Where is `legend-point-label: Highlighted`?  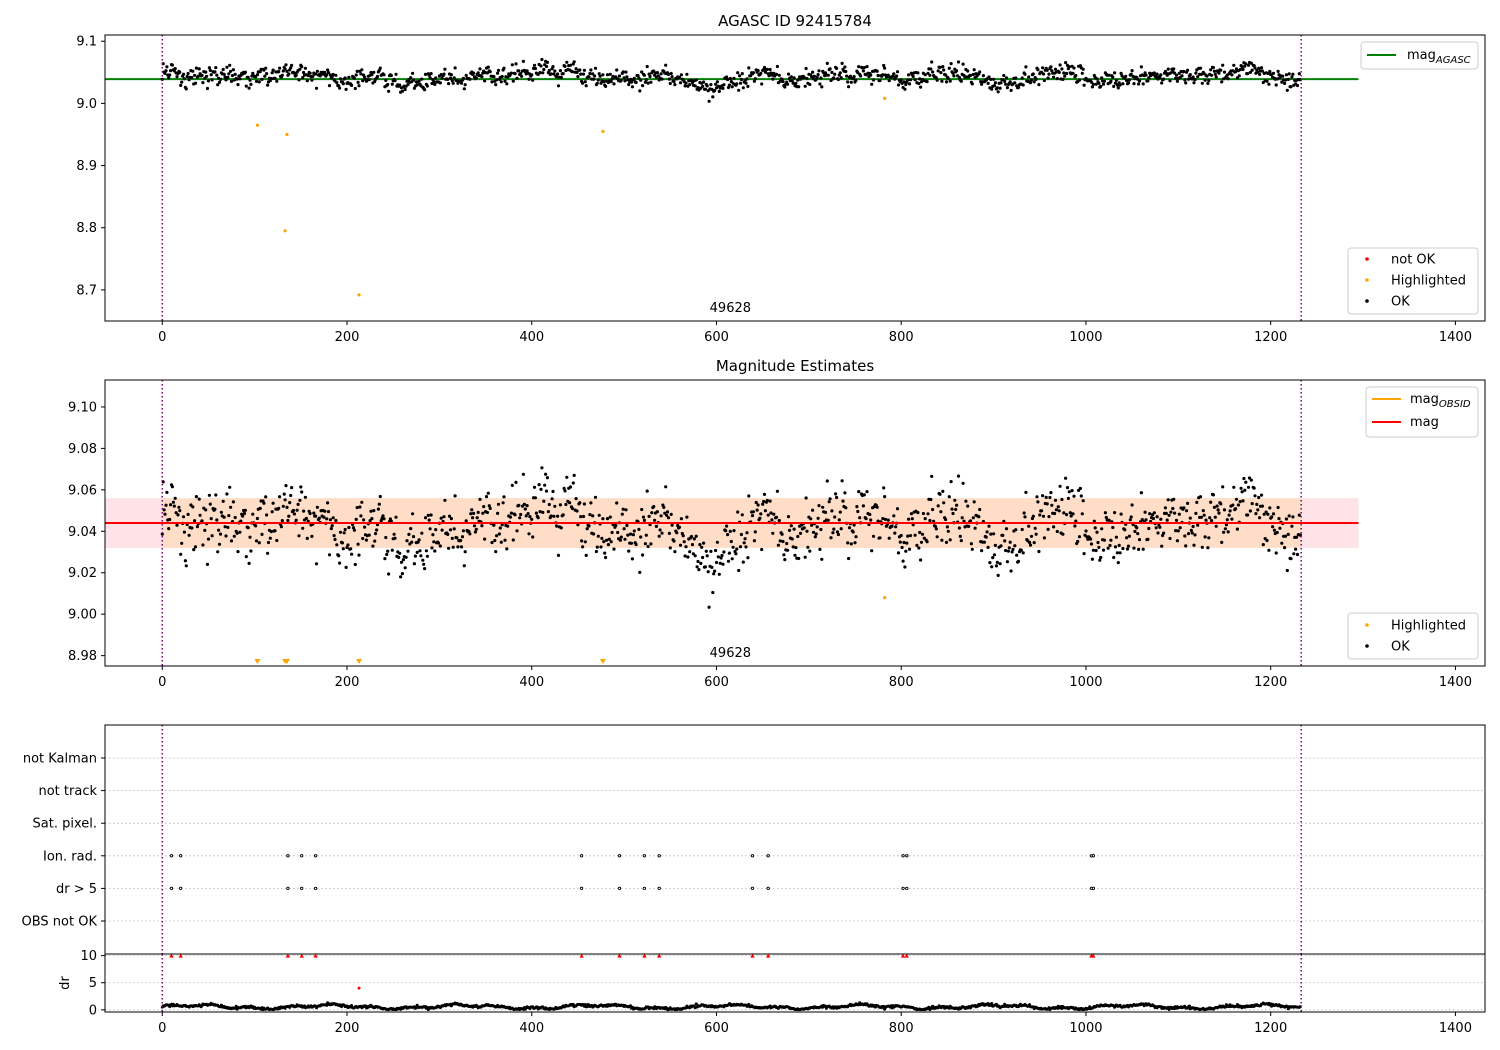 legend-point-label: Highlighted is located at coordinates (1428, 626).